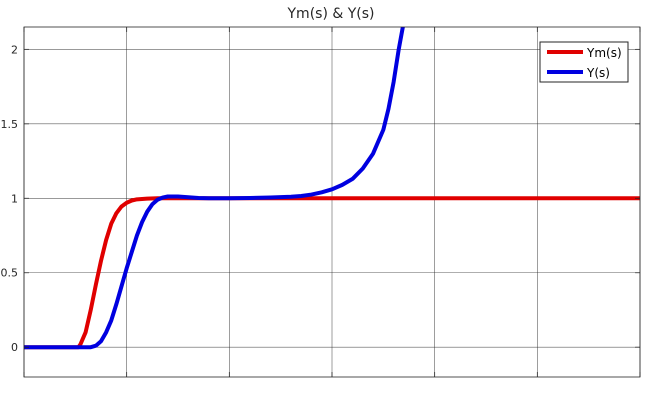 This screenshot has width=653, height=406. What do you see at coordinates (10, 124) in the screenshot?
I see `y-tick-label: 1.5` at bounding box center [10, 124].